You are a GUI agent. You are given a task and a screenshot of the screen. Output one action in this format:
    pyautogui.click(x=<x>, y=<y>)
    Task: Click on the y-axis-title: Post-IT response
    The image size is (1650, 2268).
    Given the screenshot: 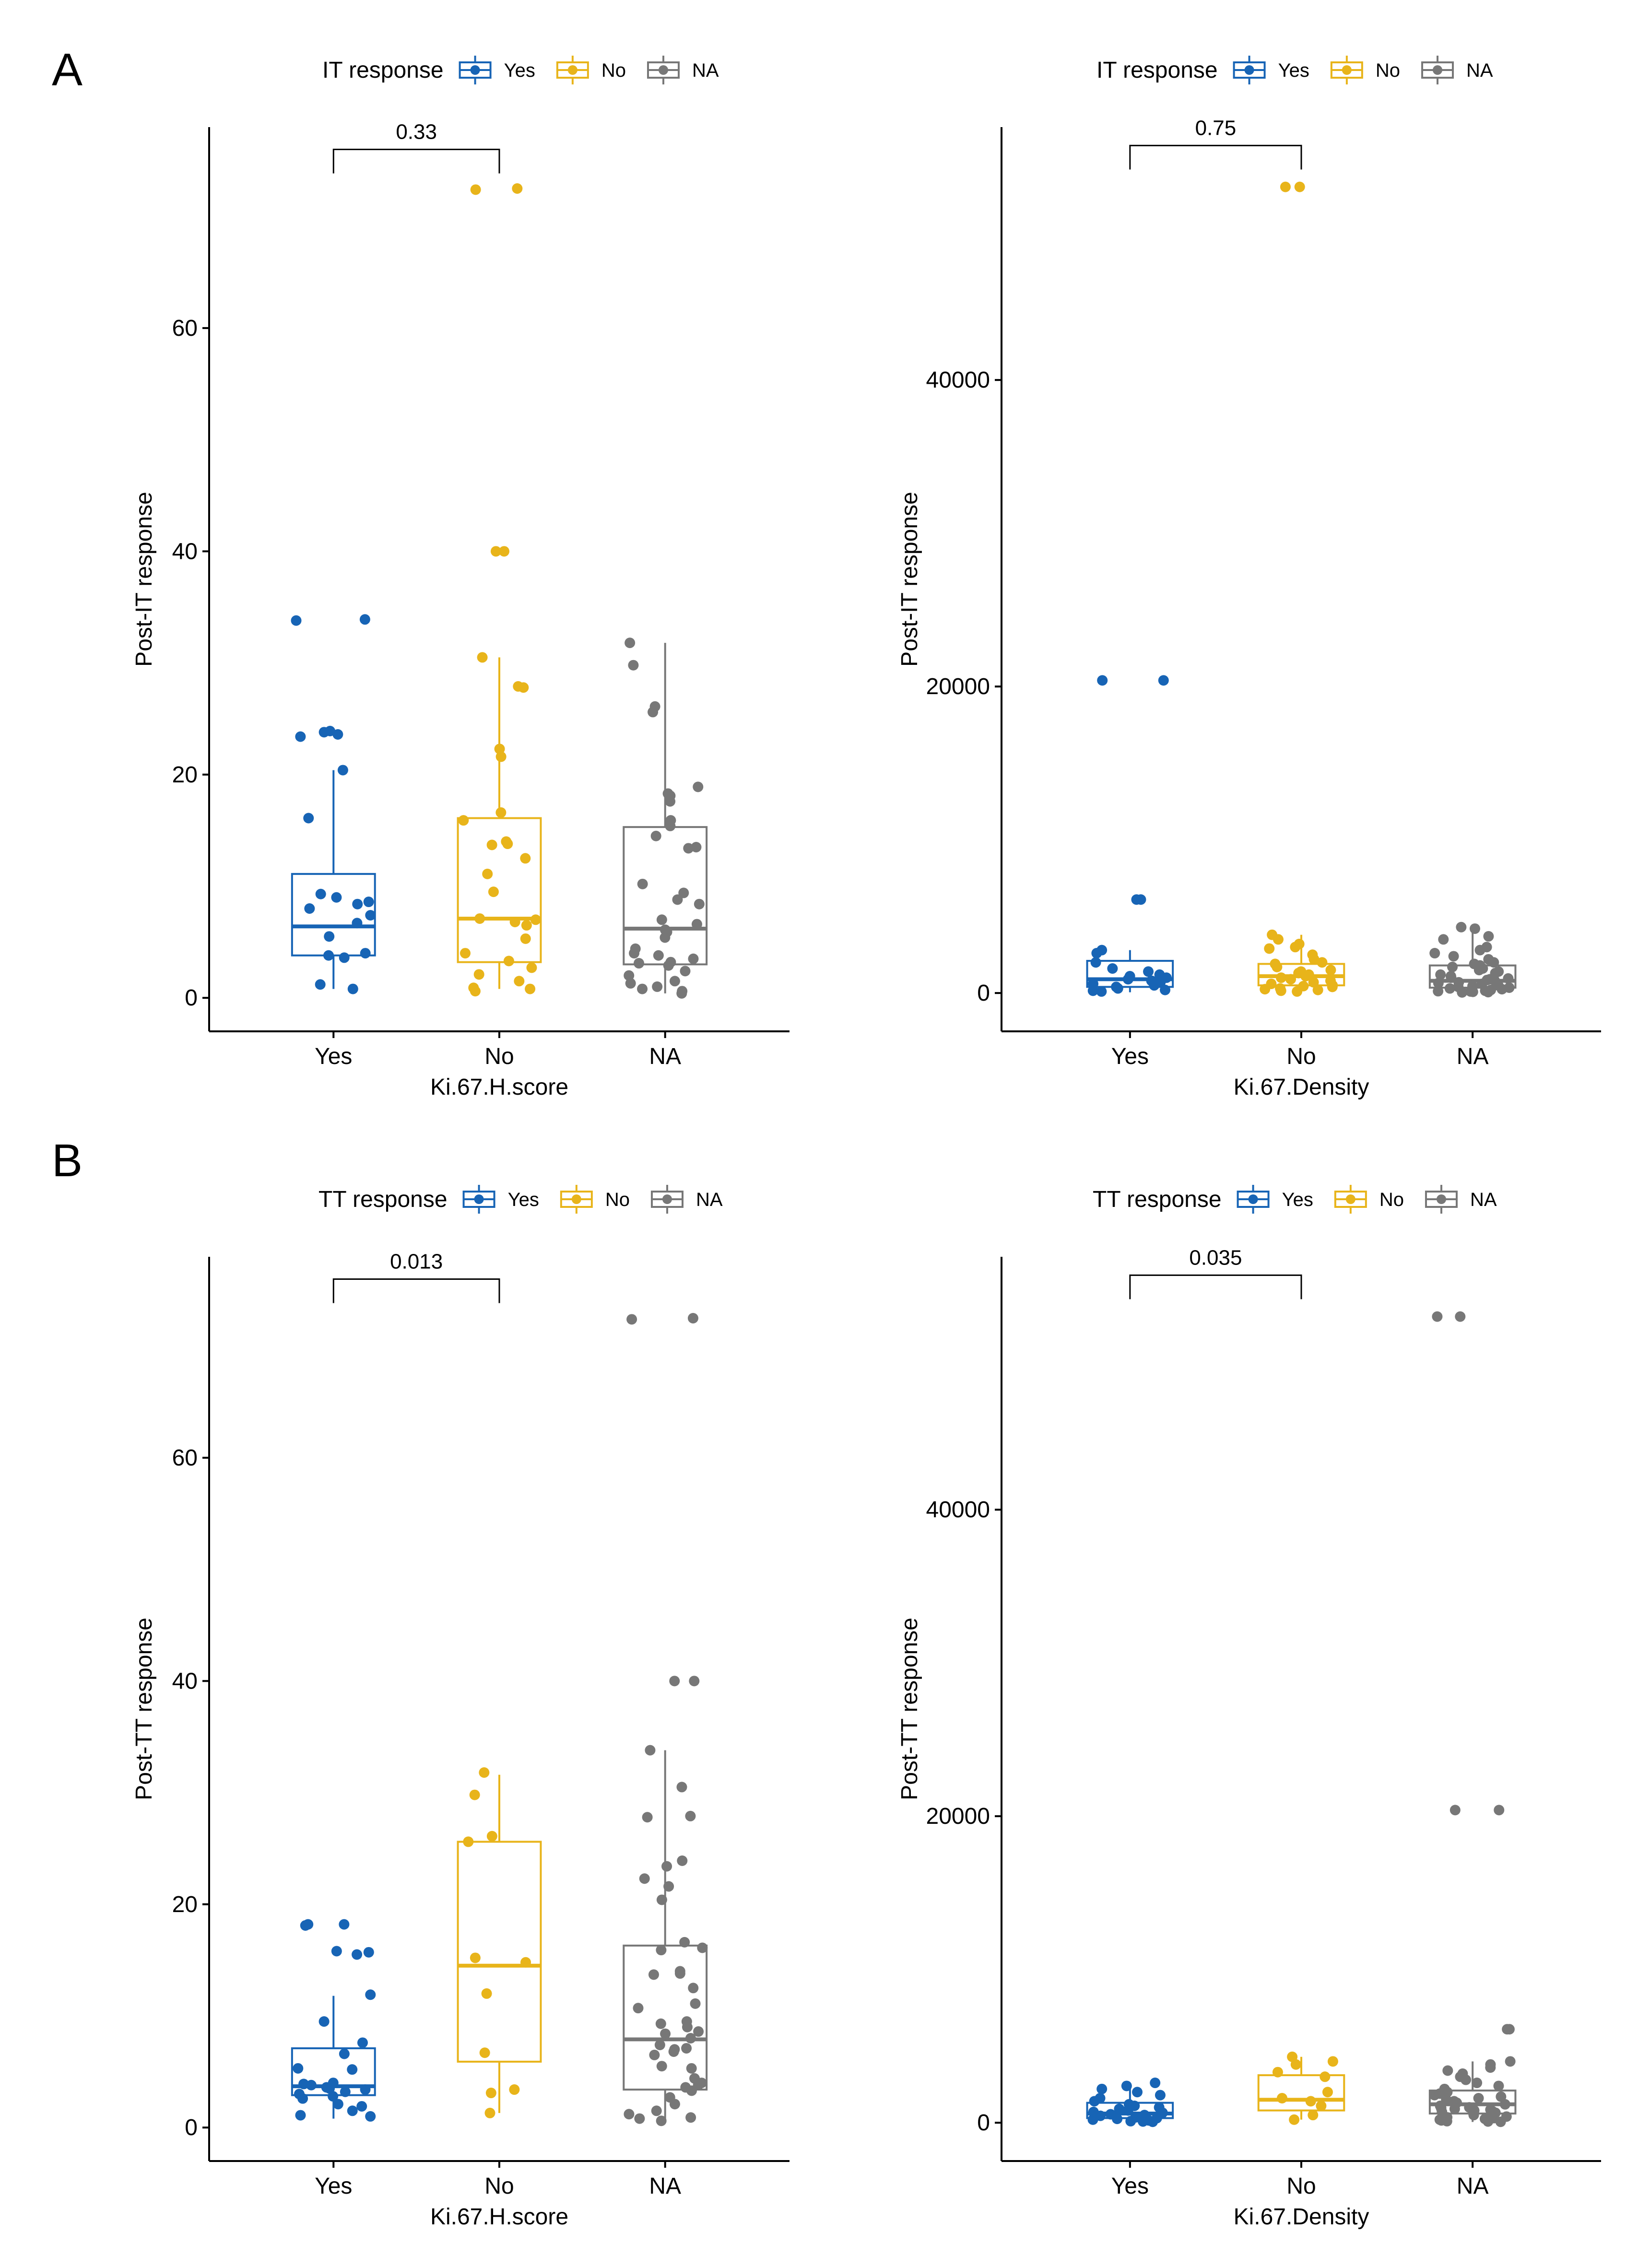 What is the action you would take?
    pyautogui.click(x=910, y=579)
    